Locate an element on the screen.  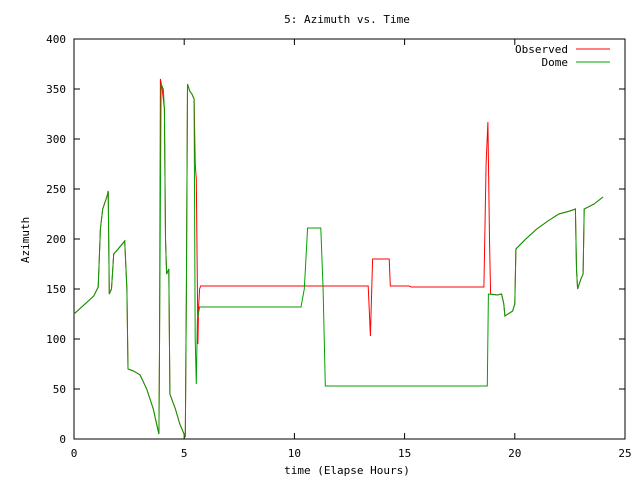
y-tick-label: 300 is located at coordinates (56, 139).